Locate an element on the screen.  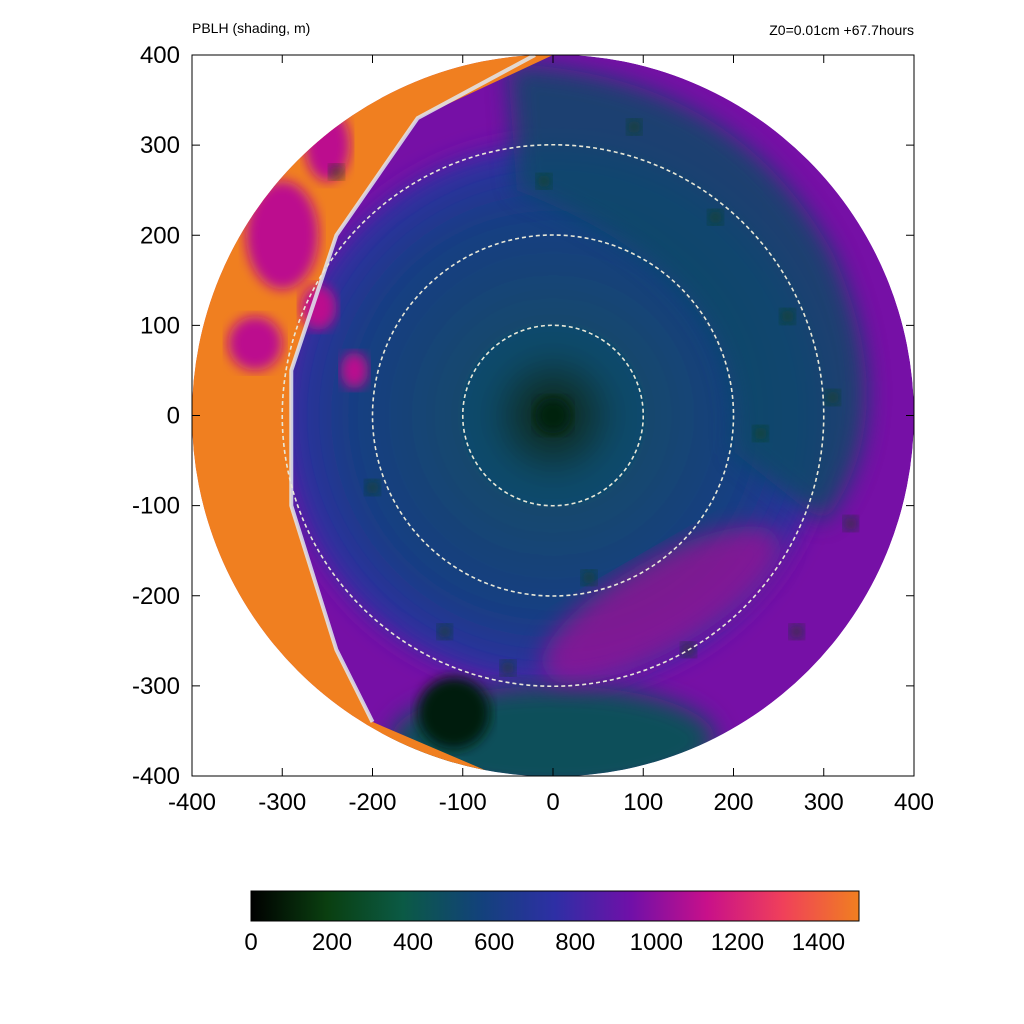
colorbar: 0 200 400 600 800 1000 1200 1400 is located at coordinates (552, 923).